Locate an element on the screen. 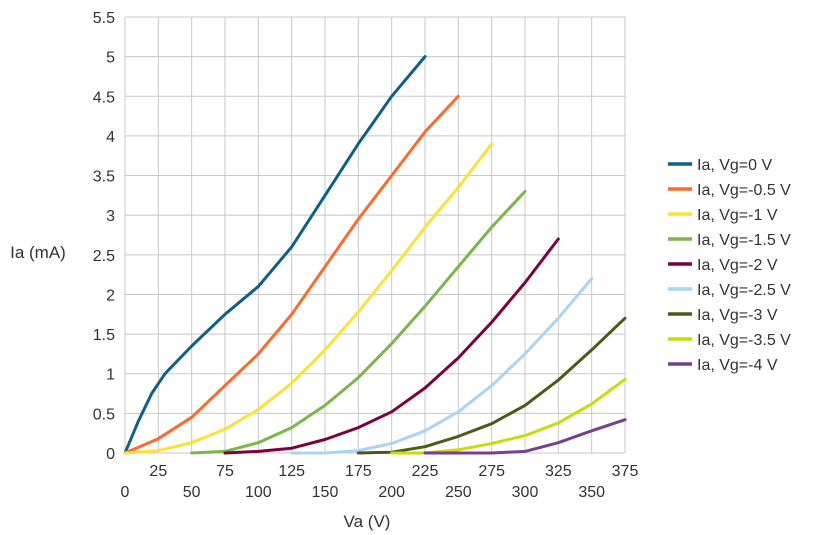 This screenshot has width=827, height=535. x-tick-label: 125 is located at coordinates (291, 471).